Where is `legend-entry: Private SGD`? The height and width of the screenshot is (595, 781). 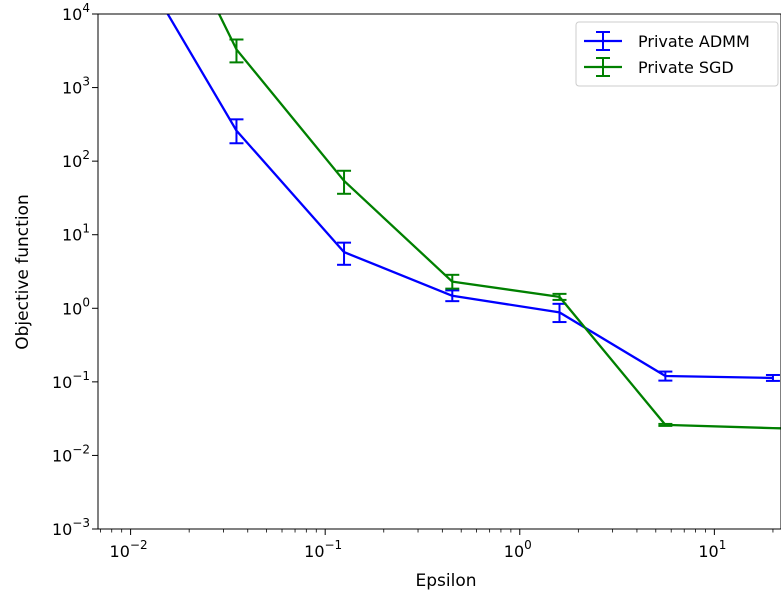
legend-entry: Private SGD is located at coordinates (659, 67).